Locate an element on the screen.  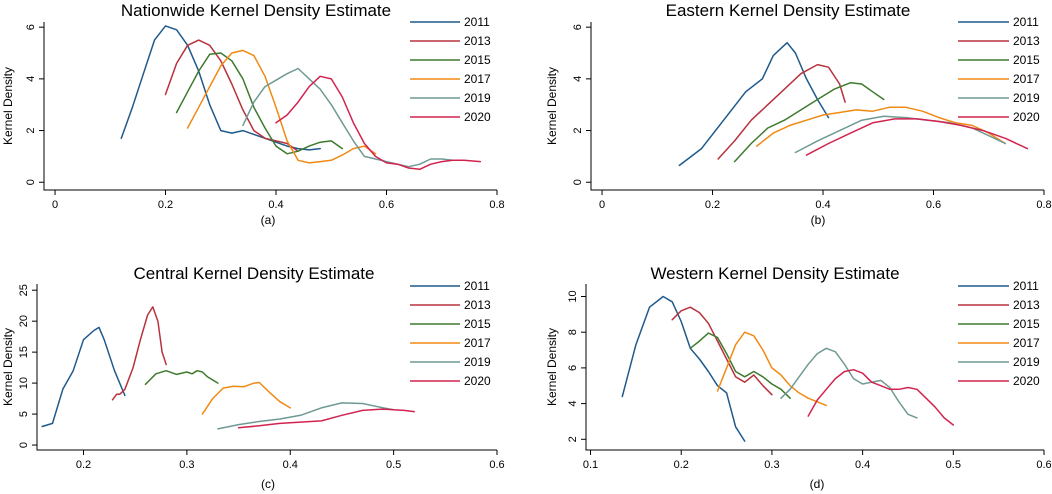
panel-label: (d) is located at coordinates (817, 484).